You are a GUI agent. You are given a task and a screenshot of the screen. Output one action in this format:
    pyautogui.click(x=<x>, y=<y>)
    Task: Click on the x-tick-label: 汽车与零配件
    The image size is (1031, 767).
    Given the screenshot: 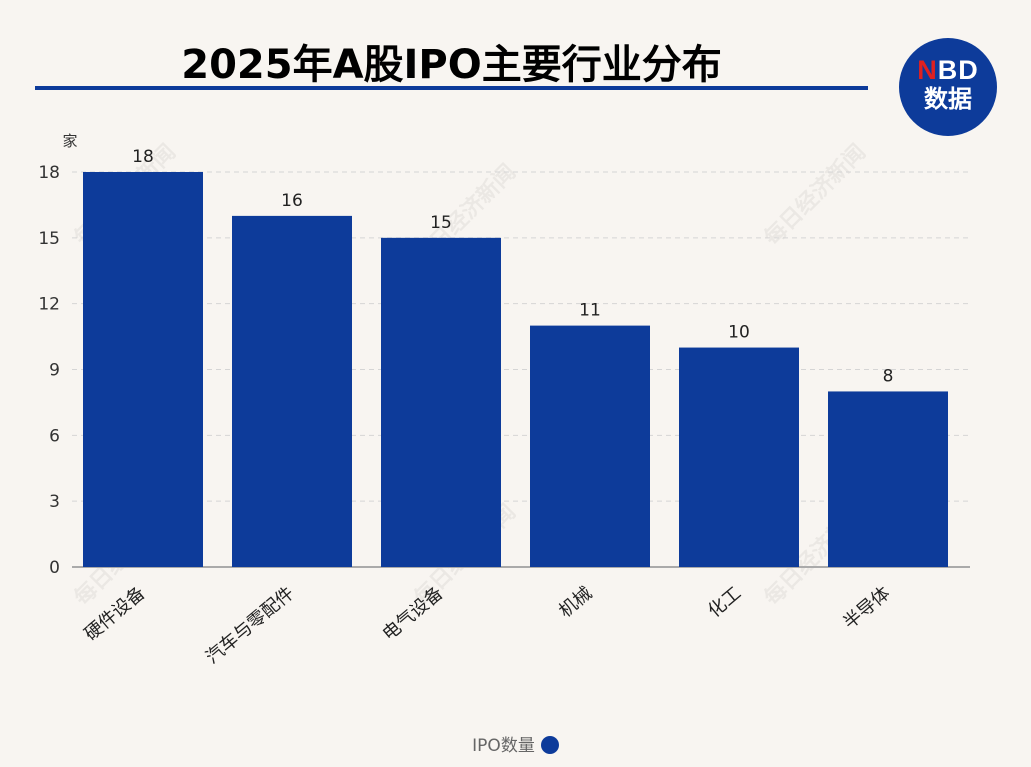 What is the action you would take?
    pyautogui.click(x=250, y=626)
    